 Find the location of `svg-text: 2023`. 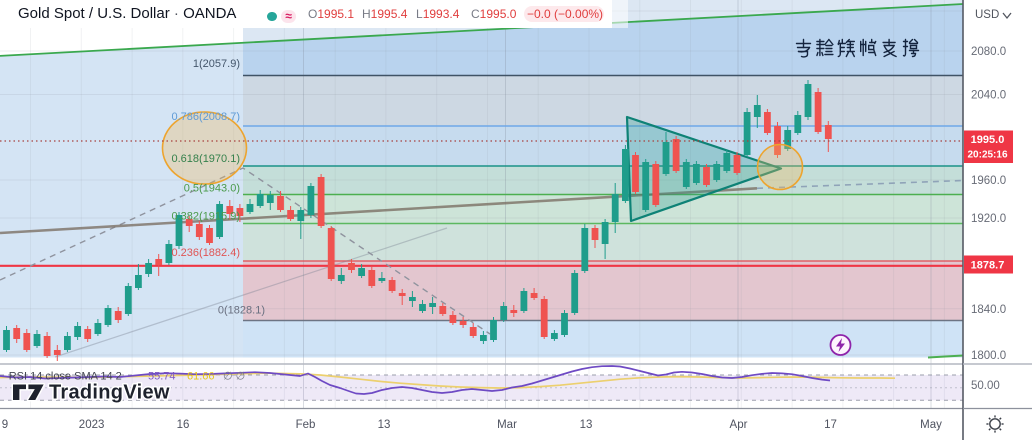

svg-text: 2023 is located at coordinates (92, 425).